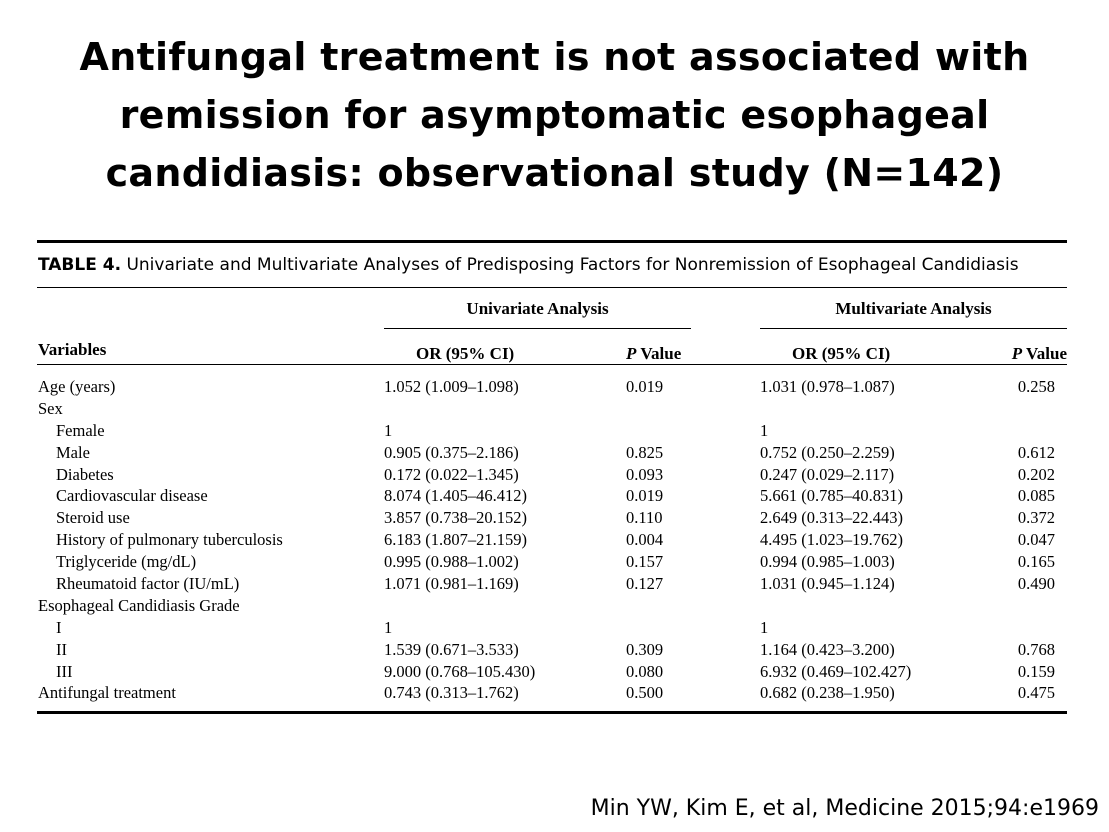 This screenshot has height=832, width=1109. I want to click on table-caption-label: TABLE 4., so click(80, 265).